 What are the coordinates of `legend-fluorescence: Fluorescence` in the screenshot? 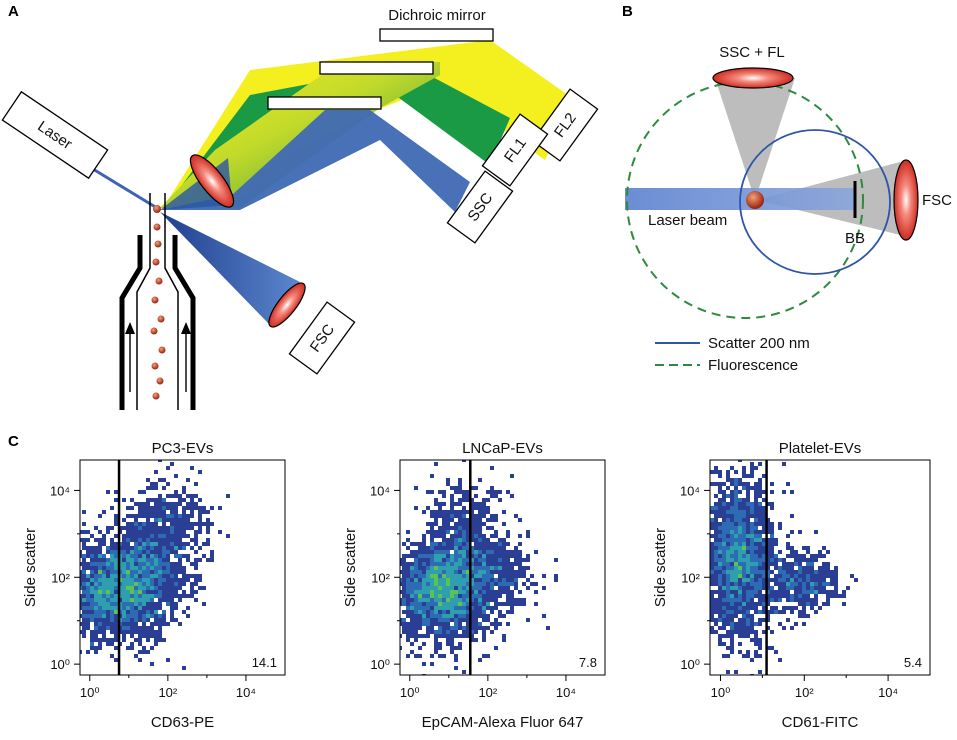 It's located at (753, 365).